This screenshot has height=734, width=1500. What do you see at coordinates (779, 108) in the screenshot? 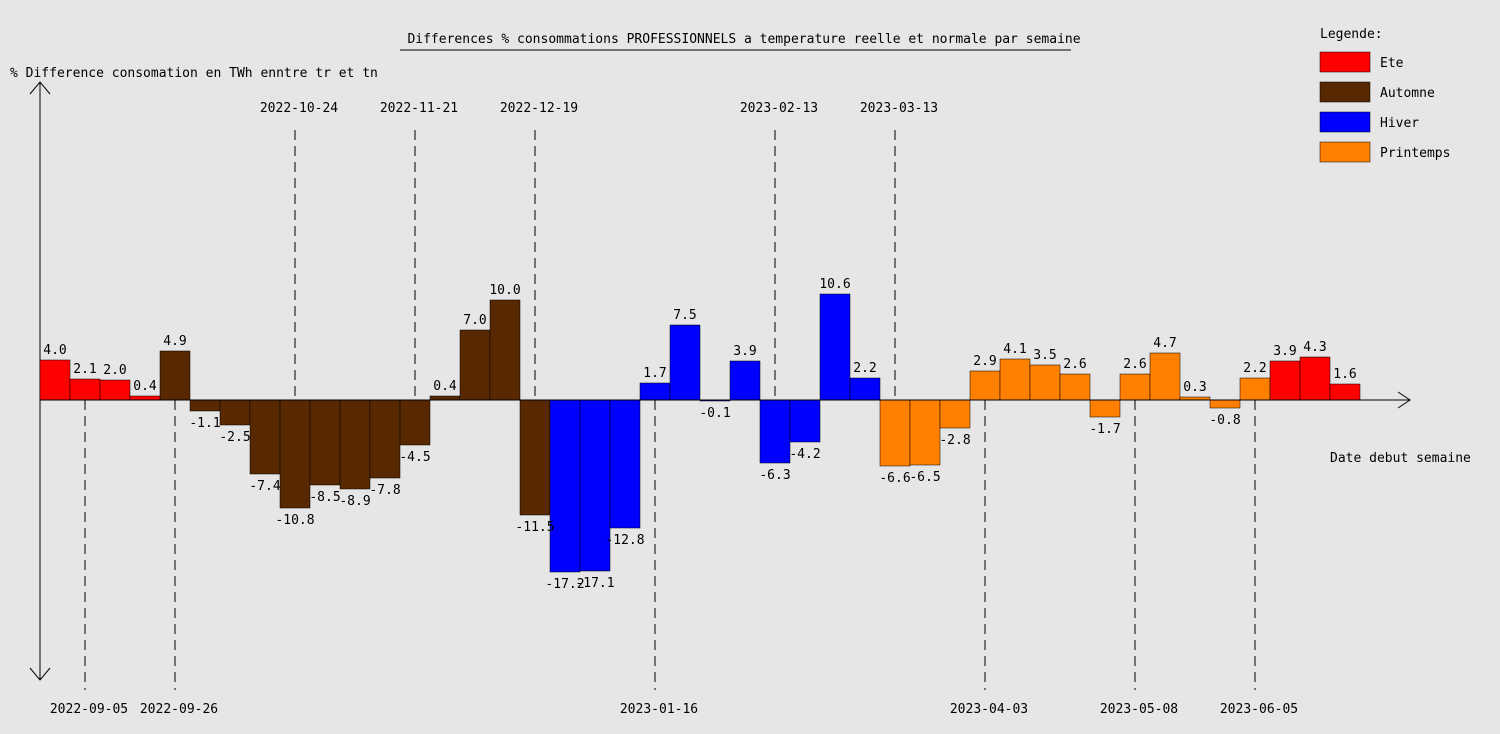
I see `date-marker-label: 2023-02-13` at bounding box center [779, 108].